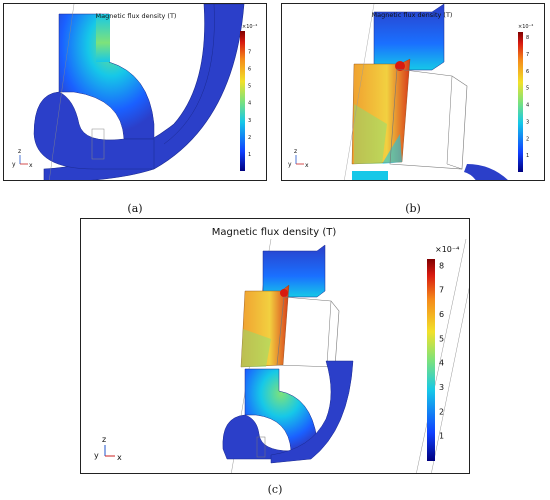 The height and width of the screenshot is (500, 550). What do you see at coordinates (22, 158) in the screenshot?
I see `axis-triad-a: z y x` at bounding box center [22, 158].